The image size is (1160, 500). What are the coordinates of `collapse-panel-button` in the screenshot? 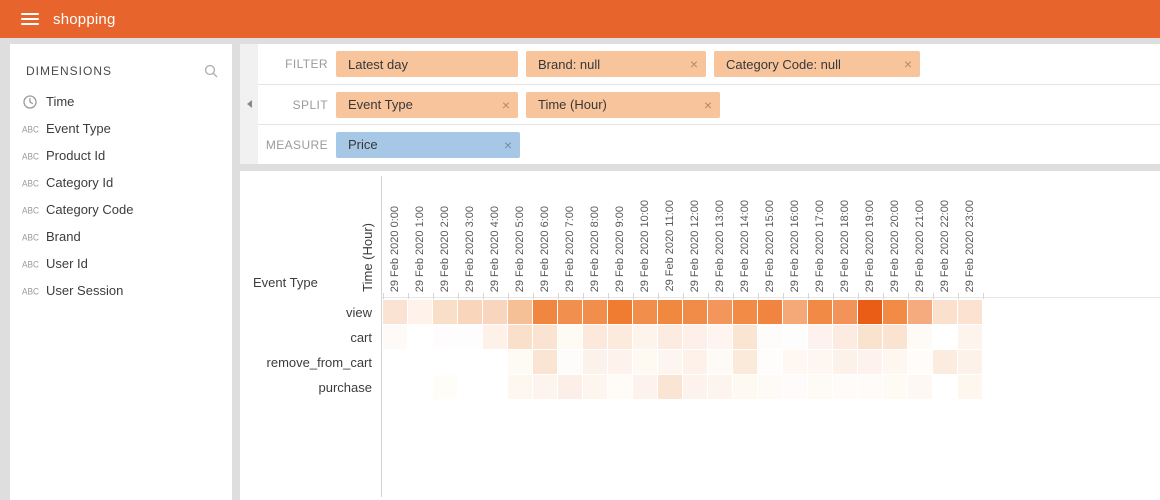 It's located at (249, 104).